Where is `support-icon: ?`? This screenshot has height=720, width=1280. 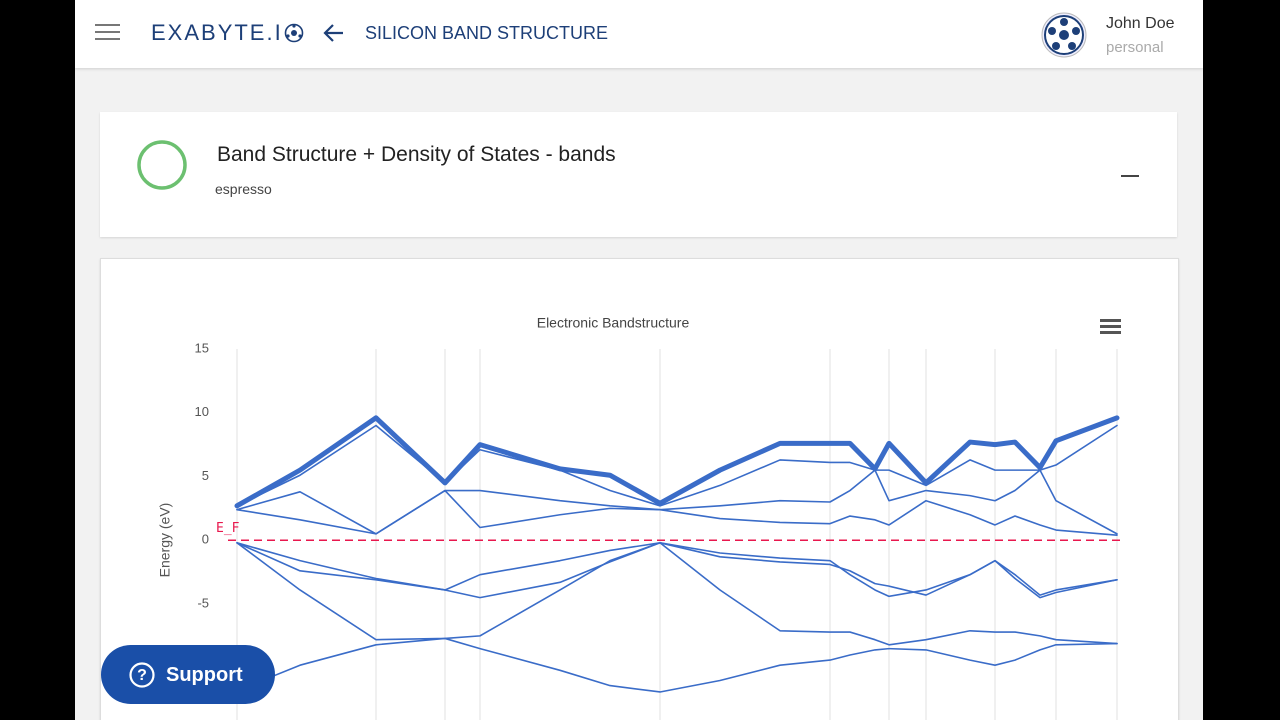 support-icon: ? is located at coordinates (142, 675).